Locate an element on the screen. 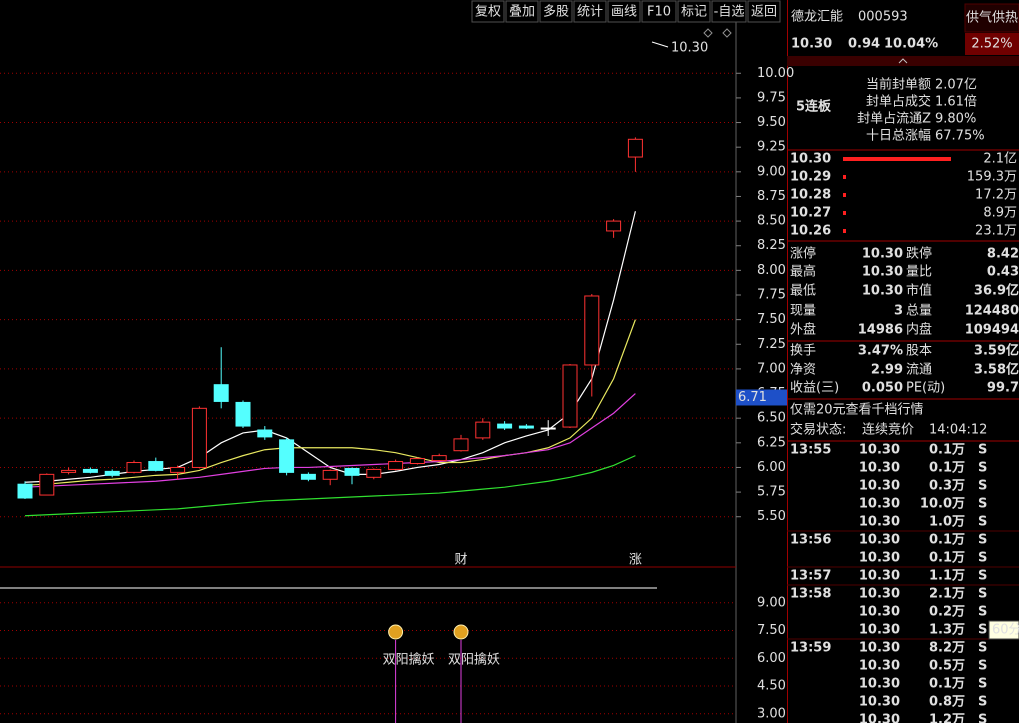 The image size is (1019, 723). price-pct: 10.04% is located at coordinates (911, 44).